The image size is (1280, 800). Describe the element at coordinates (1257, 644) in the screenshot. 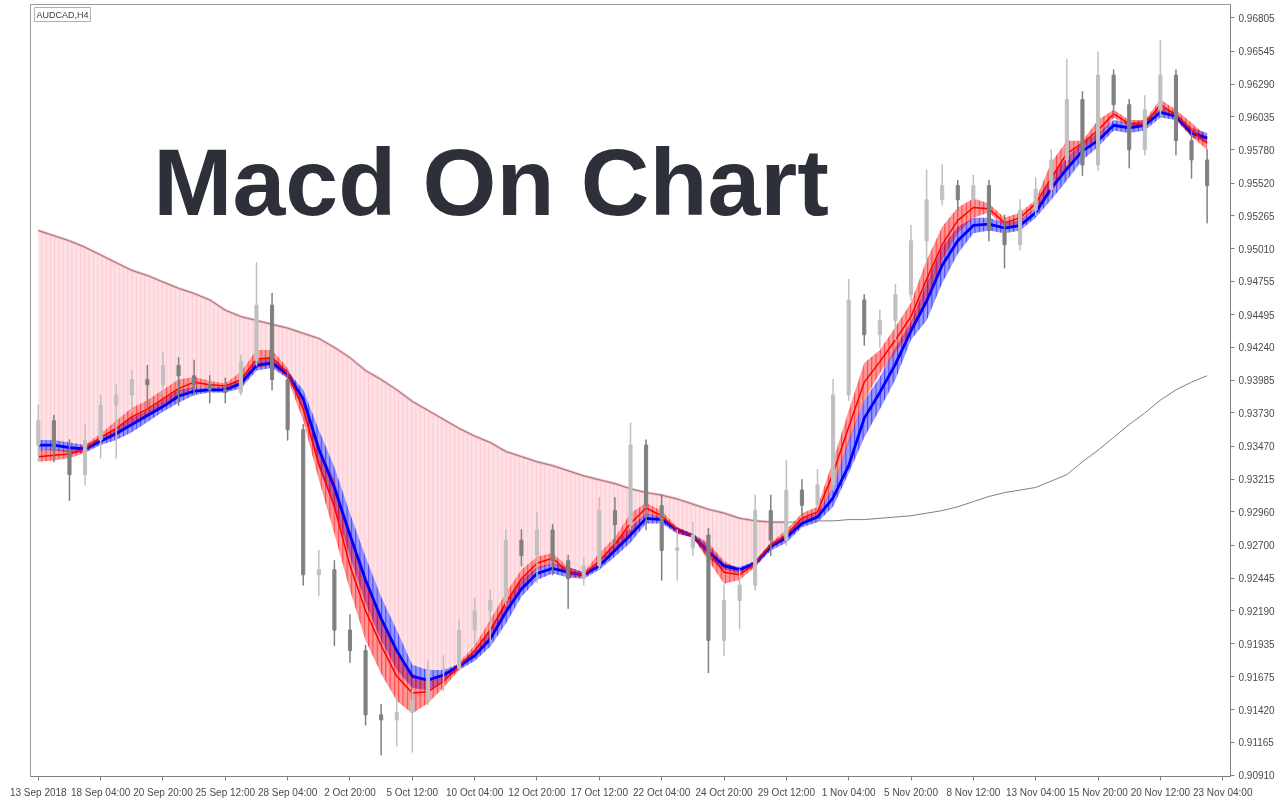

I see `y-tick-label: 0.91935` at that location.